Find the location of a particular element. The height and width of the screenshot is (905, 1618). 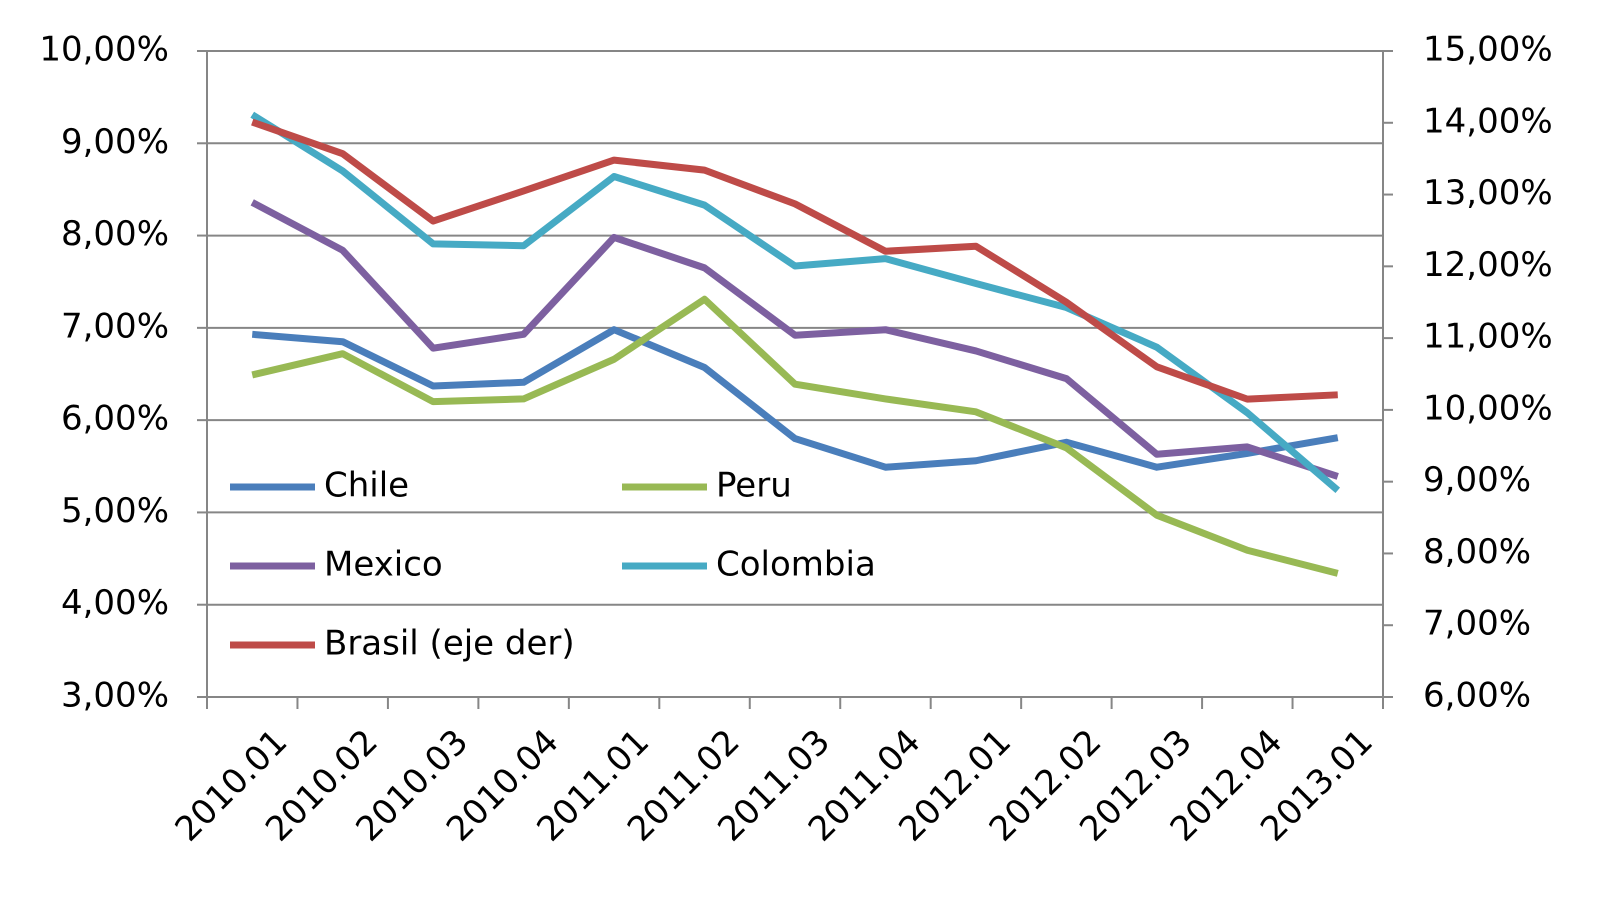

y2-tick-label: 14,00% is located at coordinates (1488, 121).